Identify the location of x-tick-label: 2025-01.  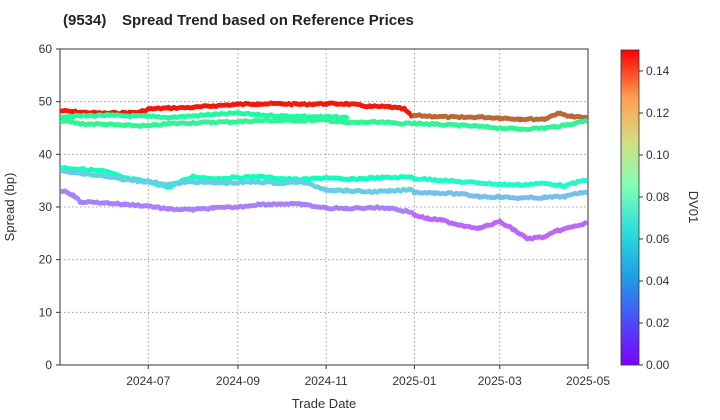
(414, 381).